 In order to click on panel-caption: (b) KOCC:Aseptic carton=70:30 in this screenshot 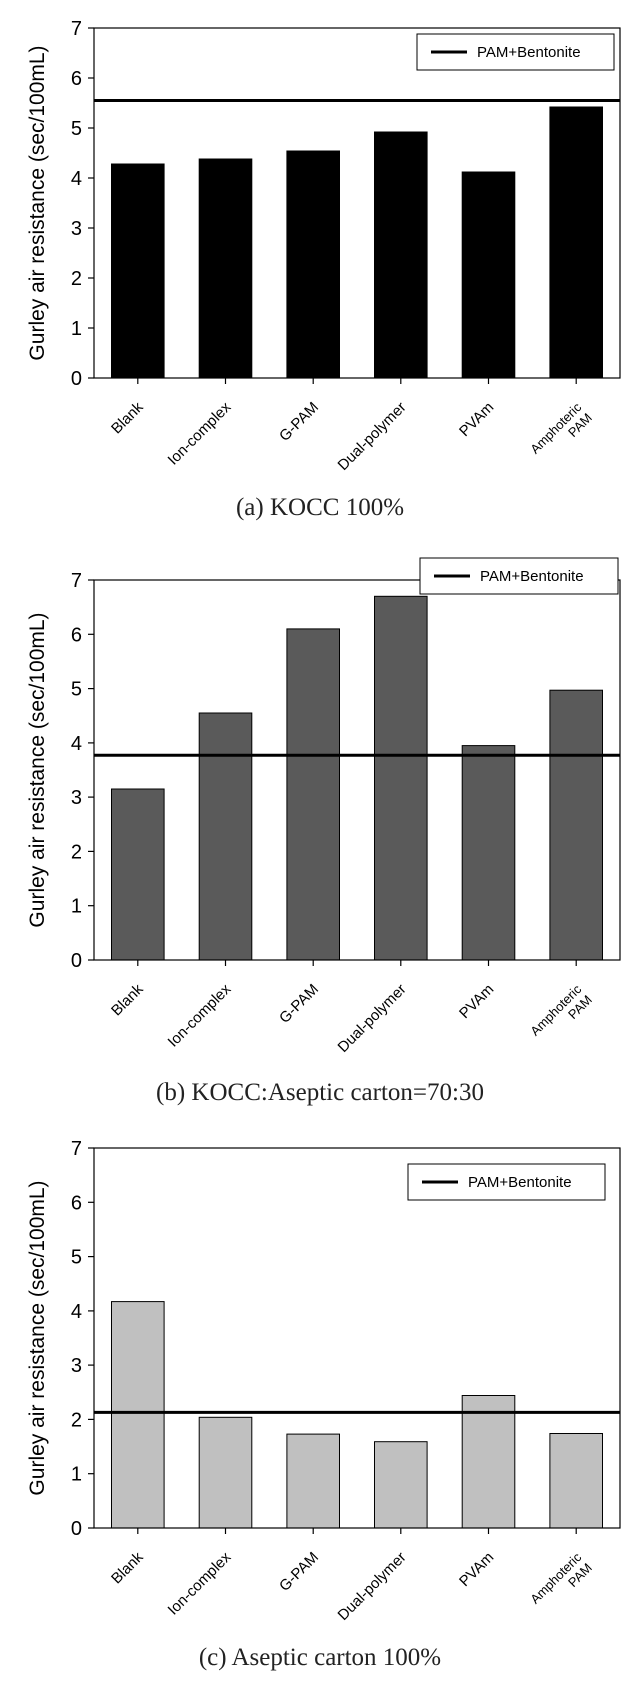, I will do `click(320, 1092)`.